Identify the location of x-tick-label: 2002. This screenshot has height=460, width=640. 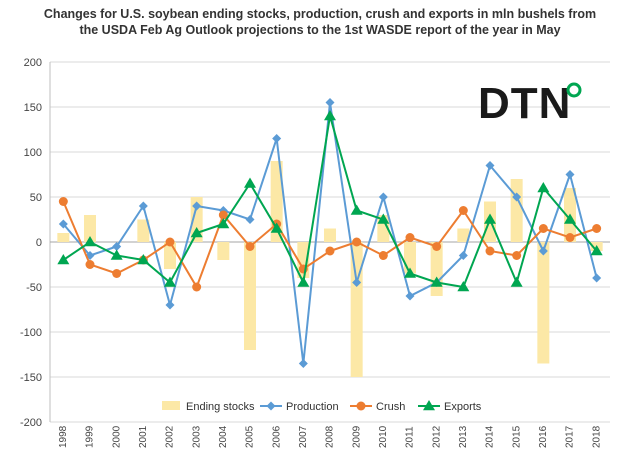
(170, 436).